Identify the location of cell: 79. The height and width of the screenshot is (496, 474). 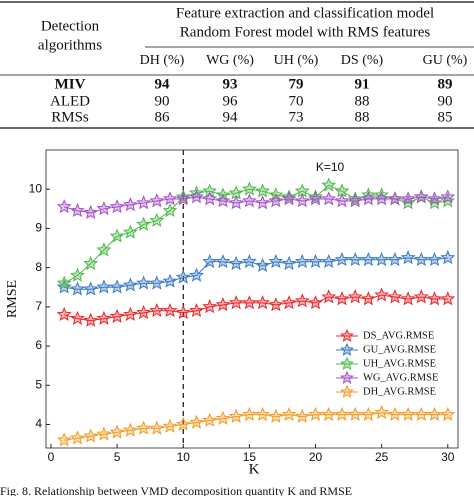
(296, 84).